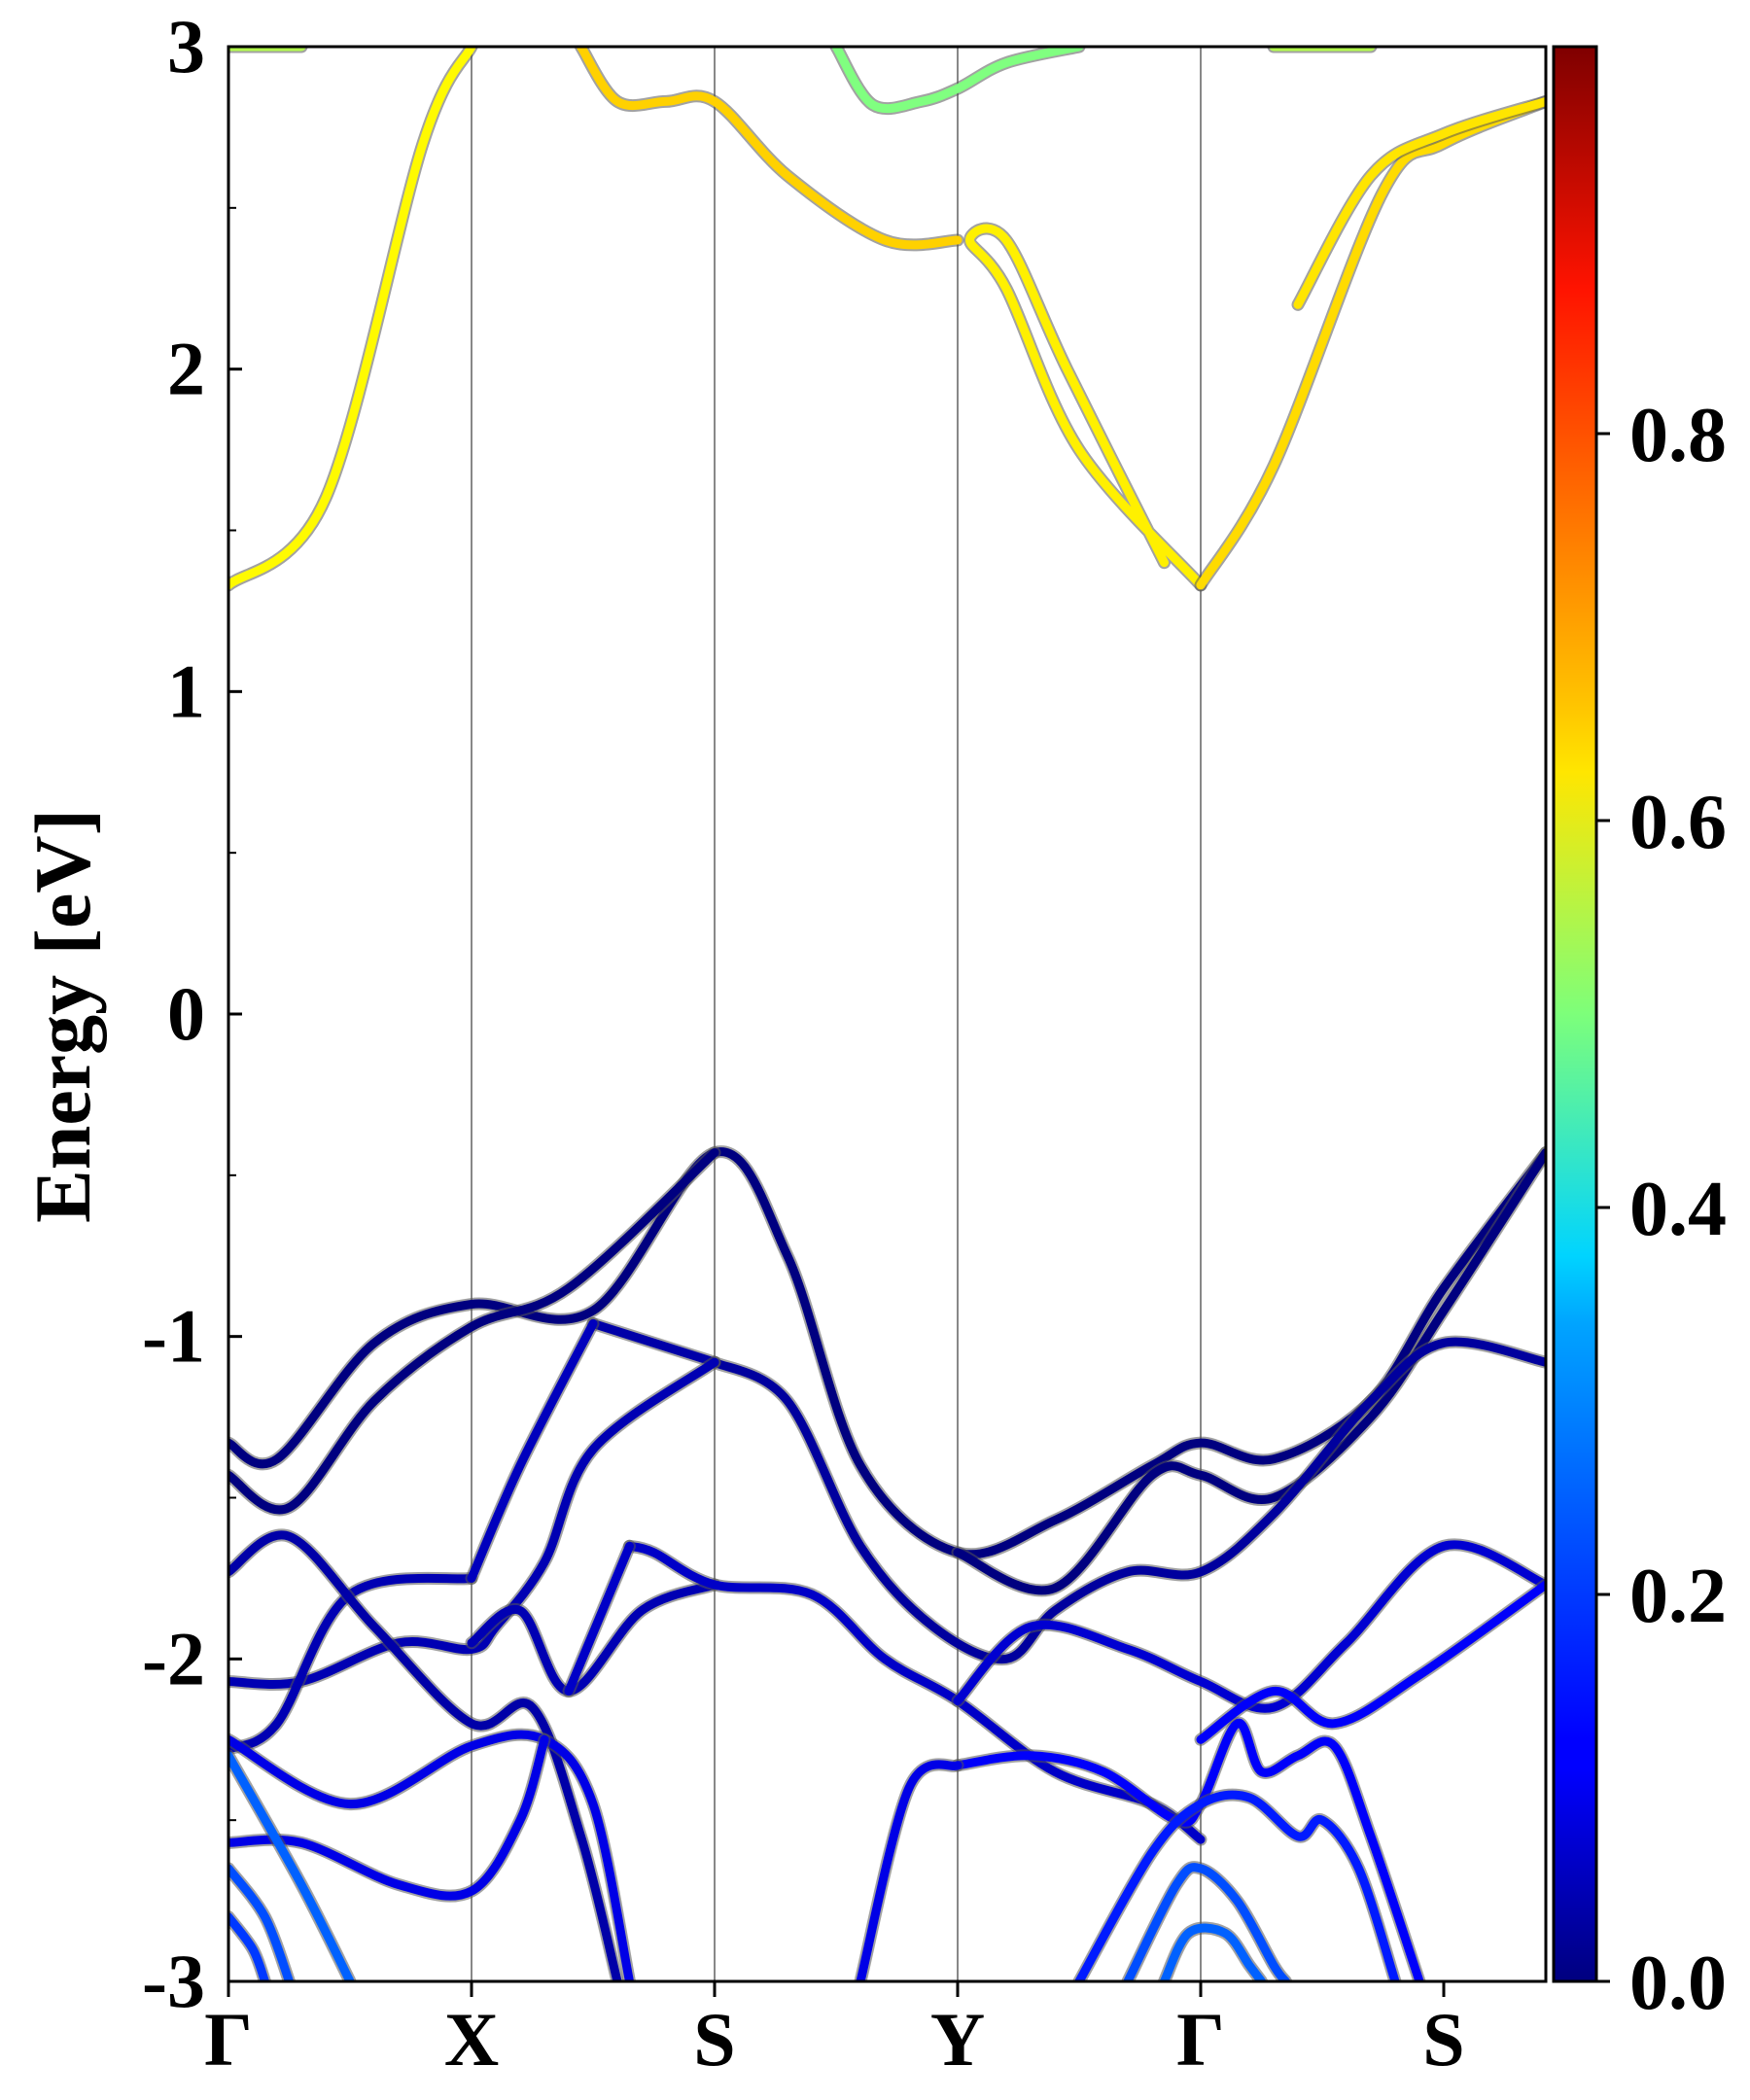  What do you see at coordinates (173, 1658) in the screenshot?
I see `y-tick-label: -2` at bounding box center [173, 1658].